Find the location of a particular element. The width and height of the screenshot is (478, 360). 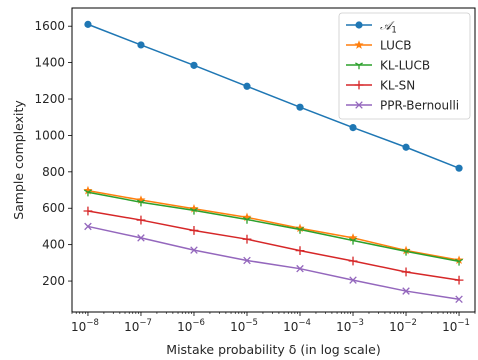

y-tick-label: 1600 is located at coordinates (49, 26).